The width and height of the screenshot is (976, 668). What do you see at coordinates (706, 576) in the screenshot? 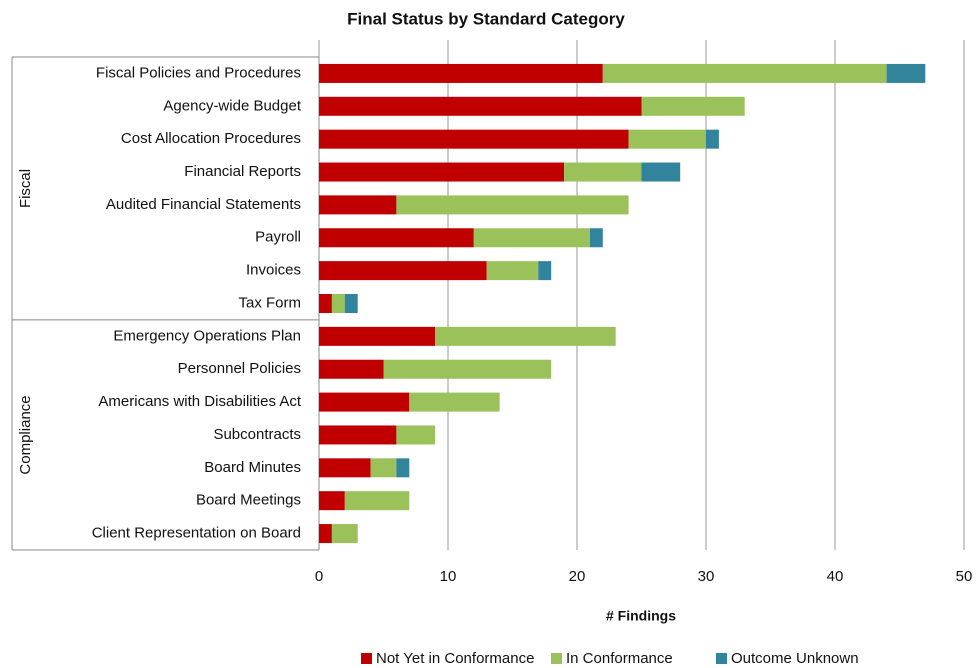
I see `x-tick-label: 30` at bounding box center [706, 576].